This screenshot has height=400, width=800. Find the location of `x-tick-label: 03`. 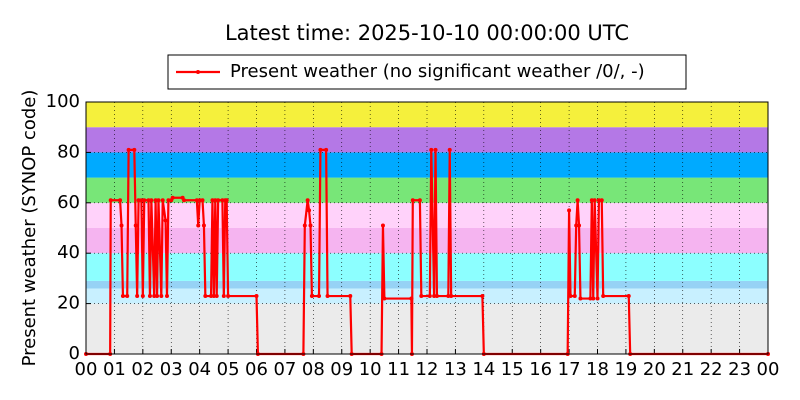

x-tick-label: 03 is located at coordinates (171, 369).